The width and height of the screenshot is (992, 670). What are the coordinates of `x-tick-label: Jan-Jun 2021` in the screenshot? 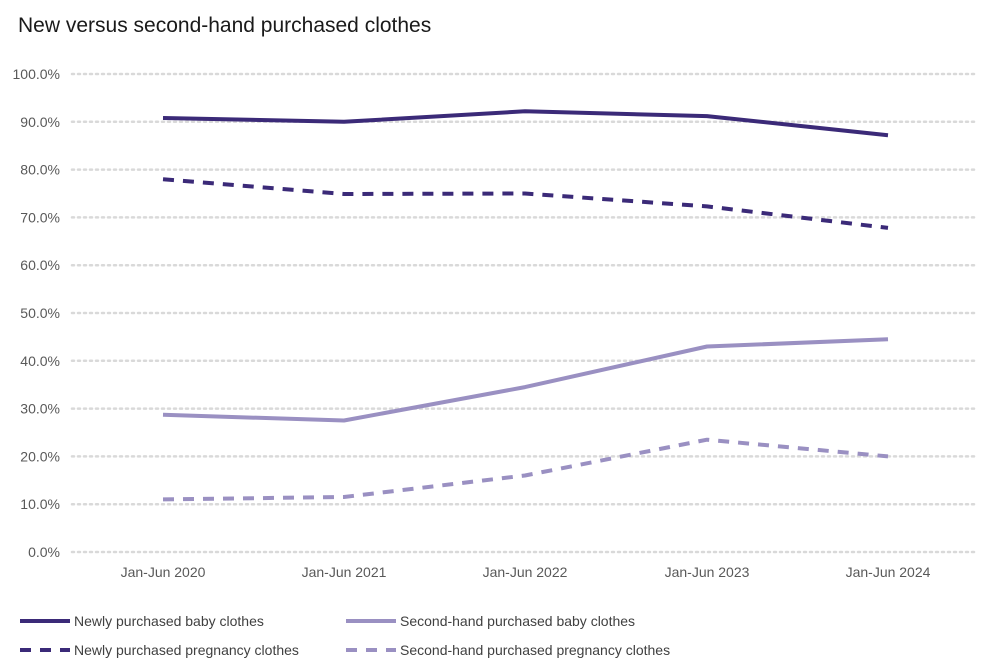 It's located at (344, 572).